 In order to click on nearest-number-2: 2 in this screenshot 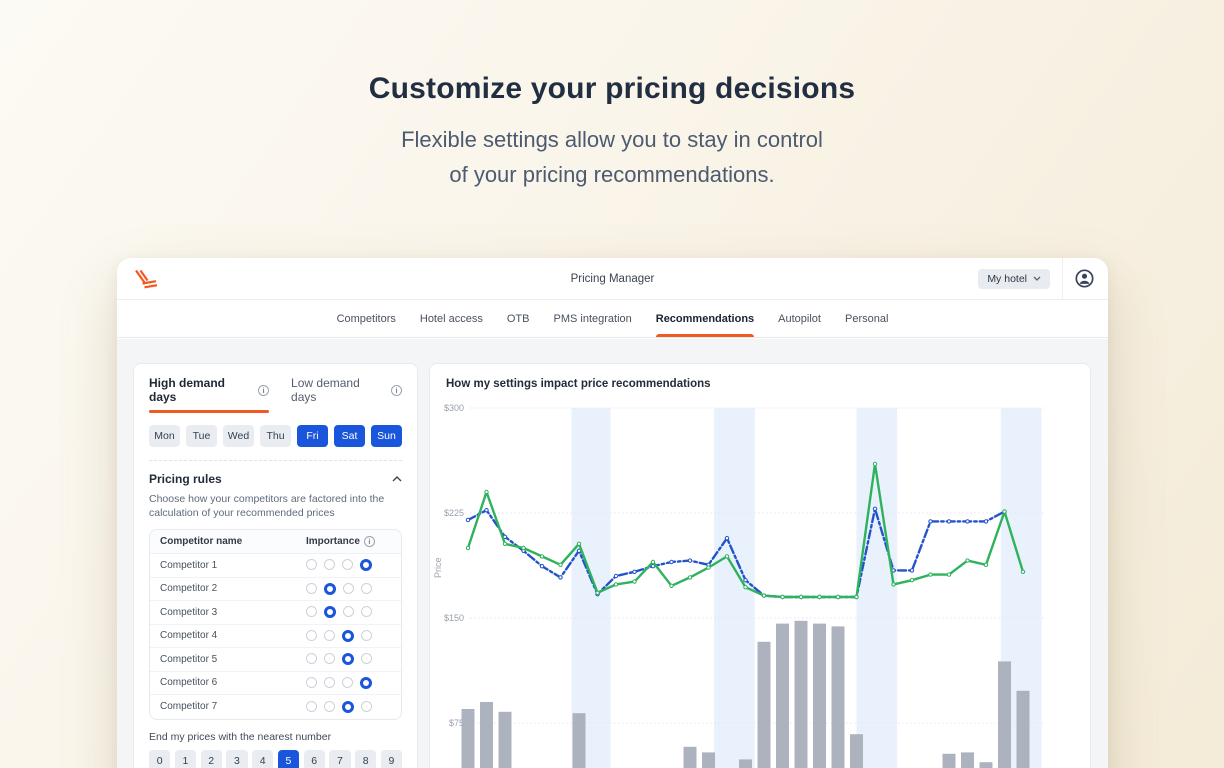, I will do `click(211, 758)`.